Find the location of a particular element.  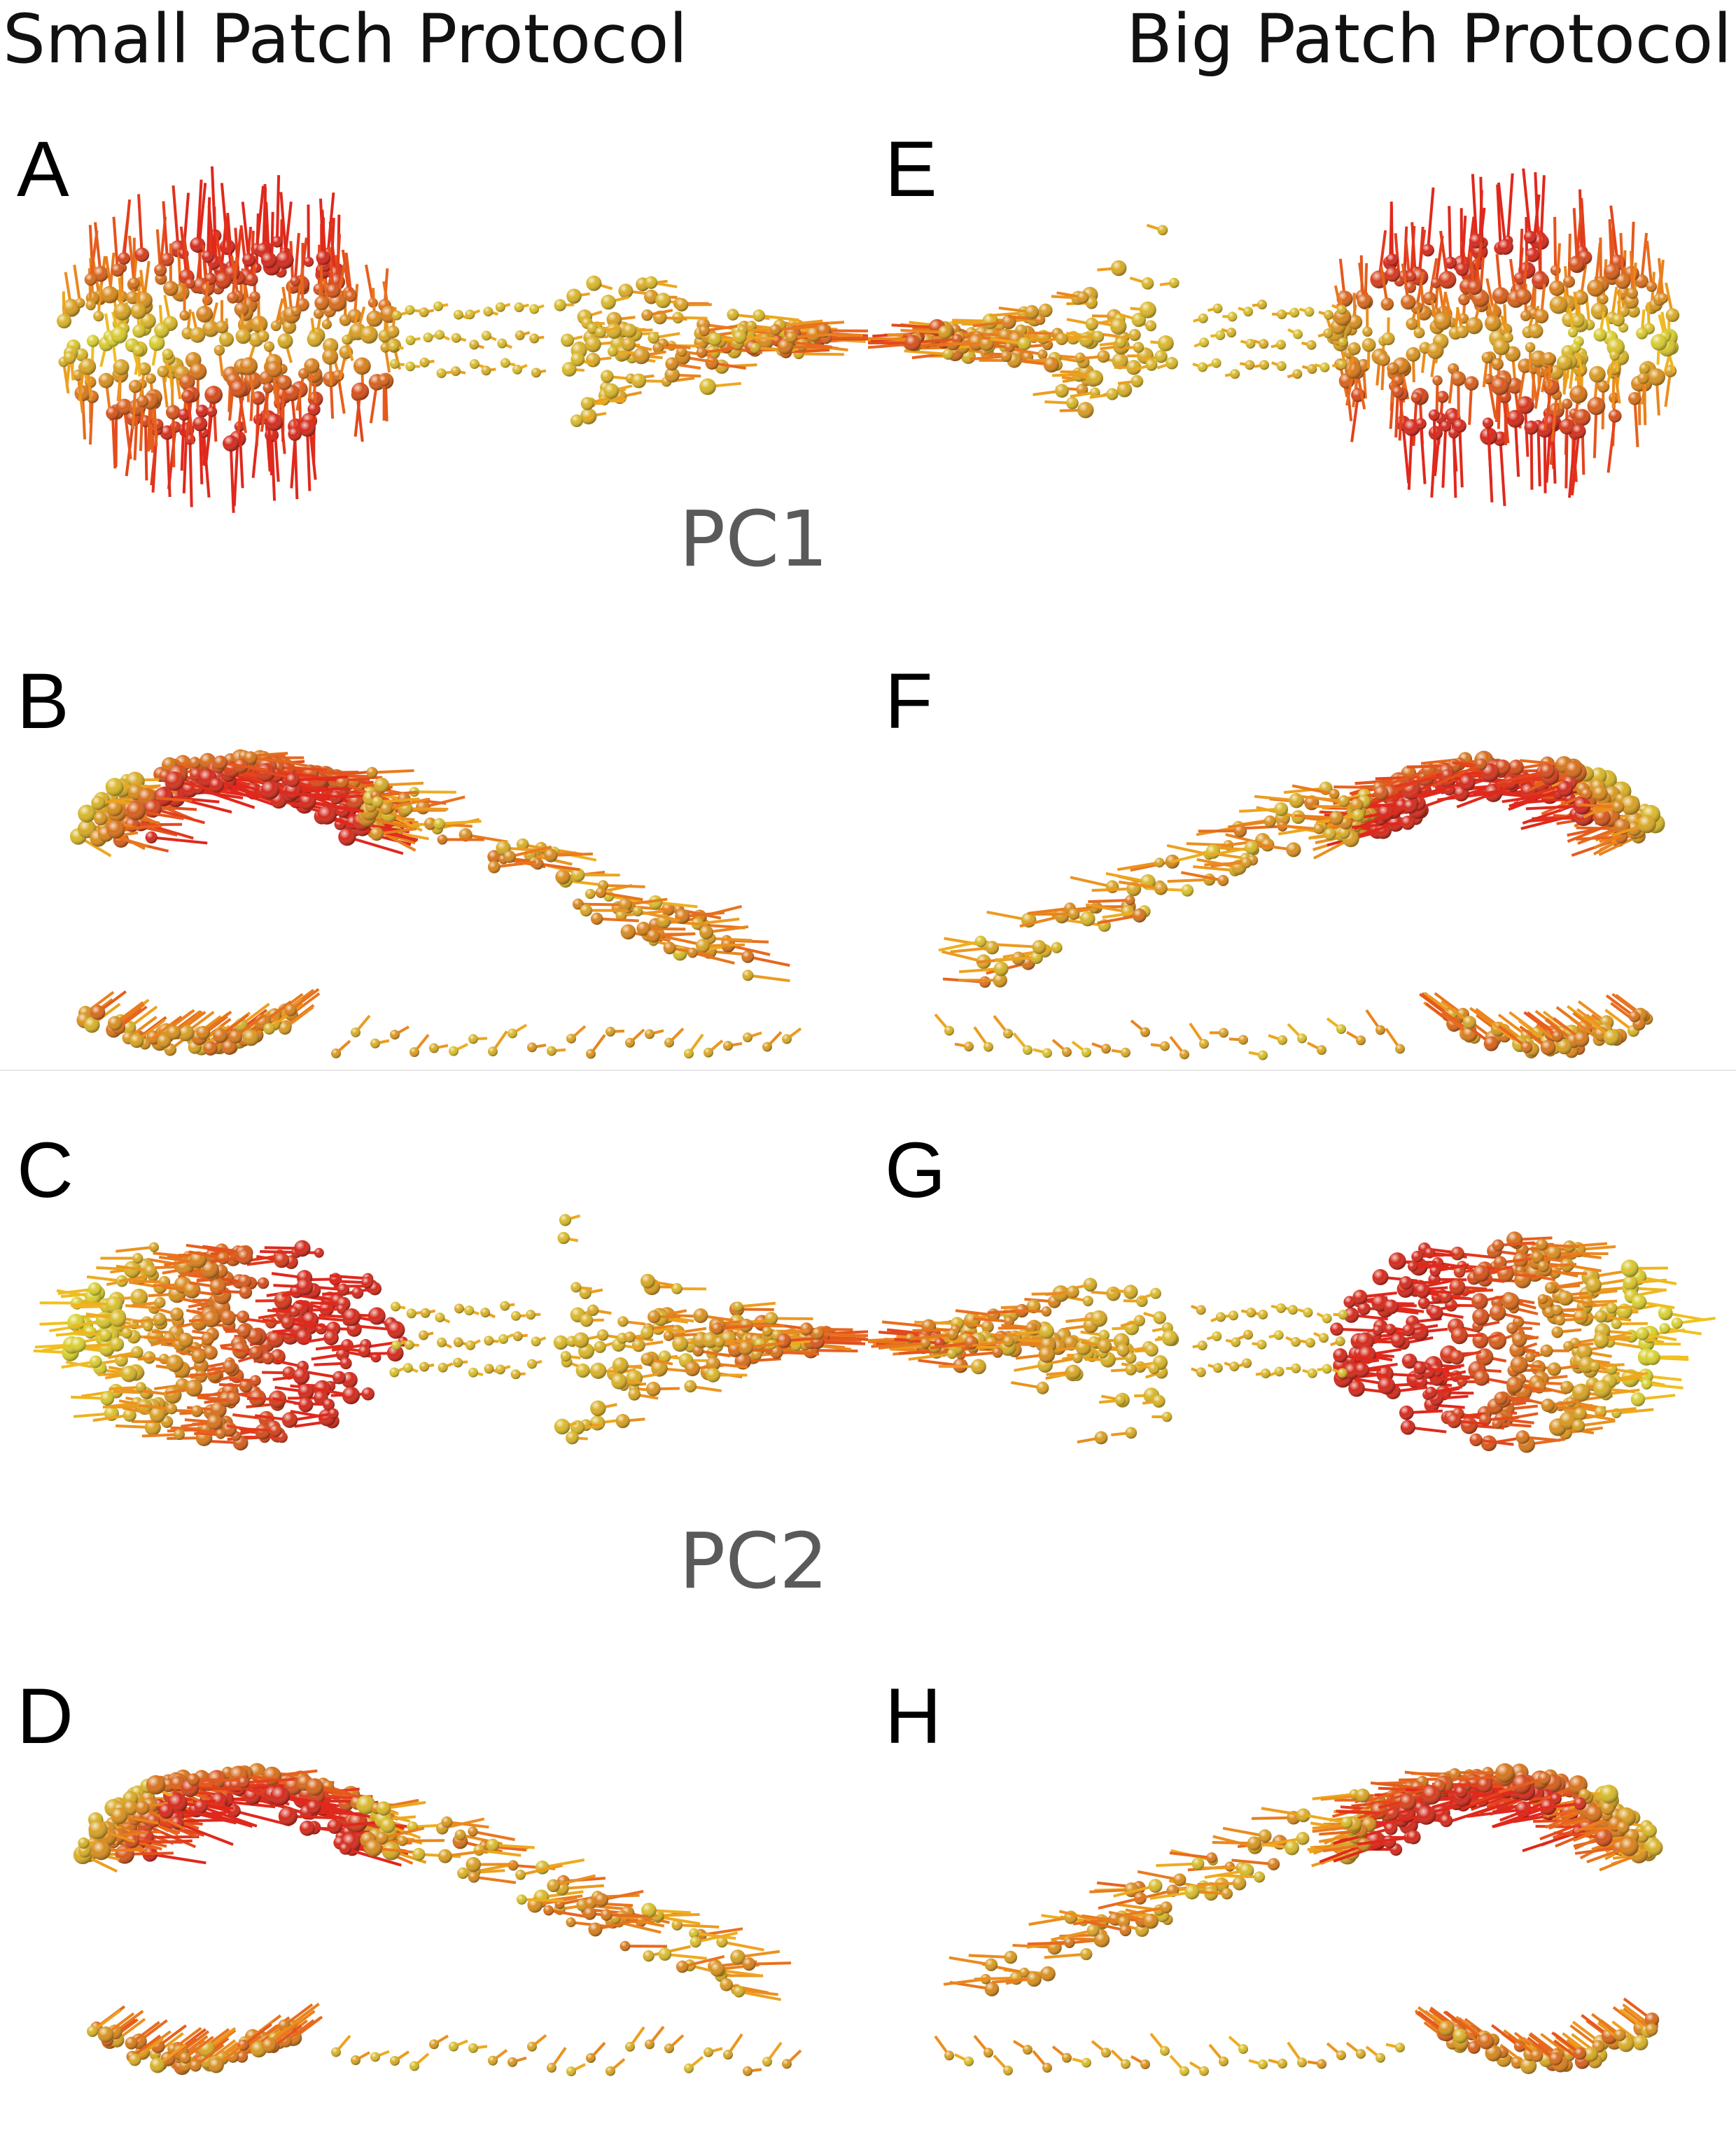

panel-b: B is located at coordinates (434, 896).